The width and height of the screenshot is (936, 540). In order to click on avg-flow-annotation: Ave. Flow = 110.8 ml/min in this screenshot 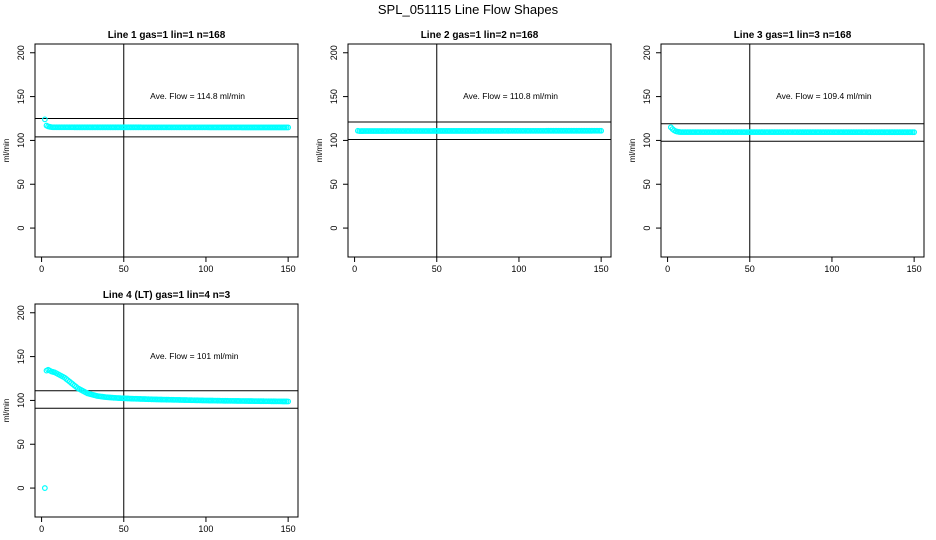, I will do `click(510, 96)`.